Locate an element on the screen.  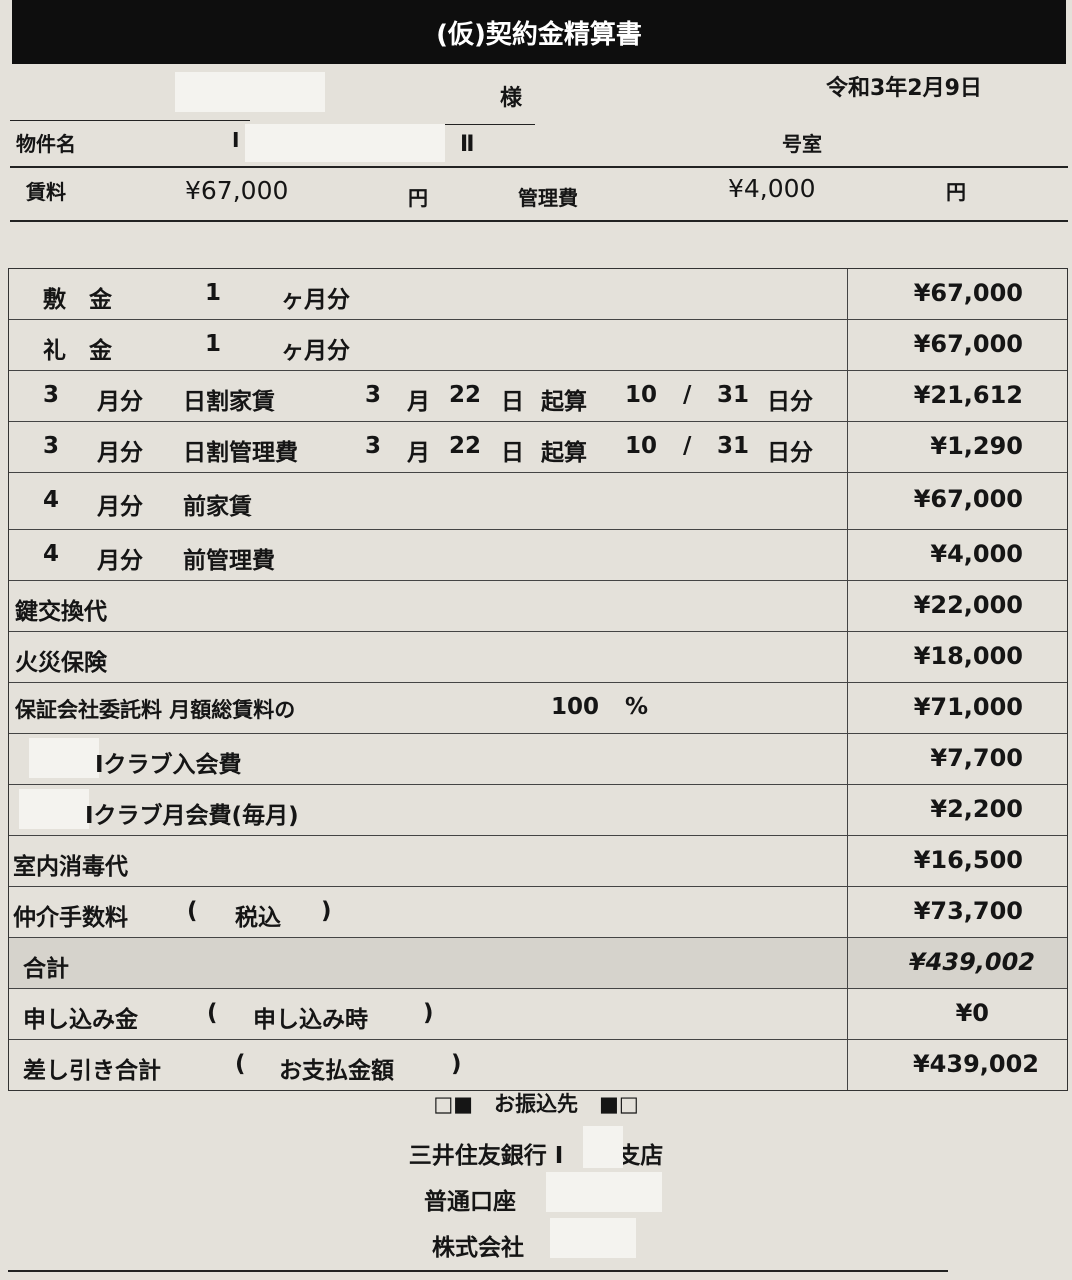
bank-branch: 三井住友銀行 I 野支店 is located at coordinates (536, 1156).